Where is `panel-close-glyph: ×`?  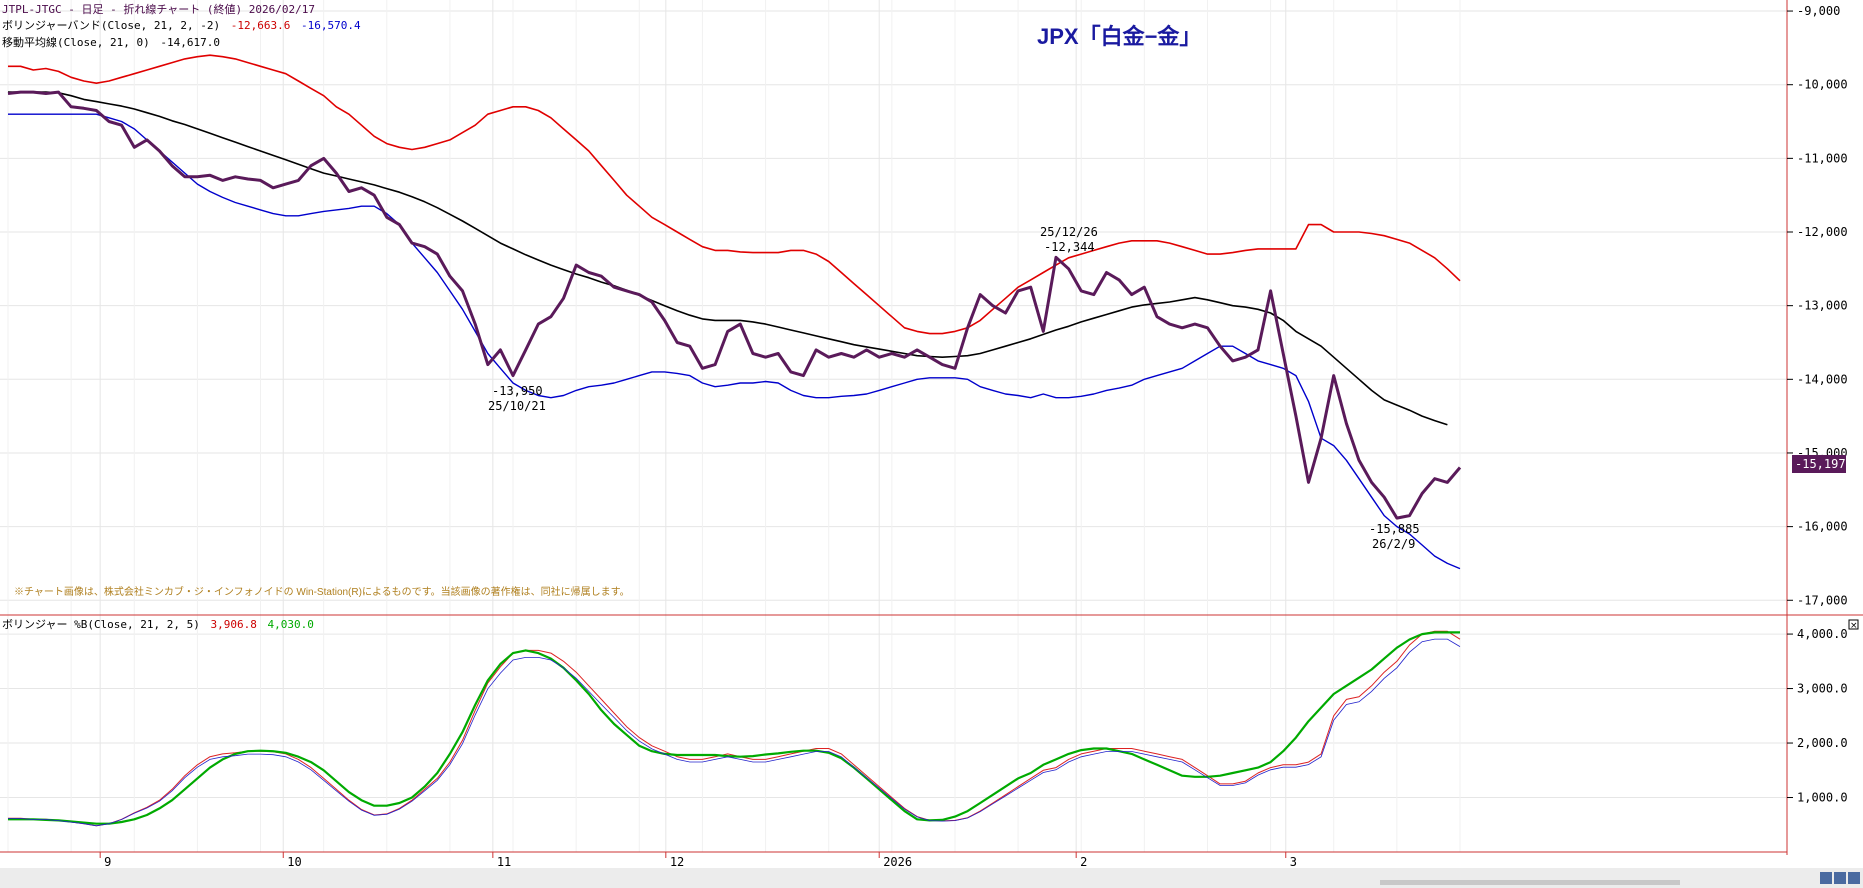
panel-close-glyph: × is located at coordinates (1854, 626).